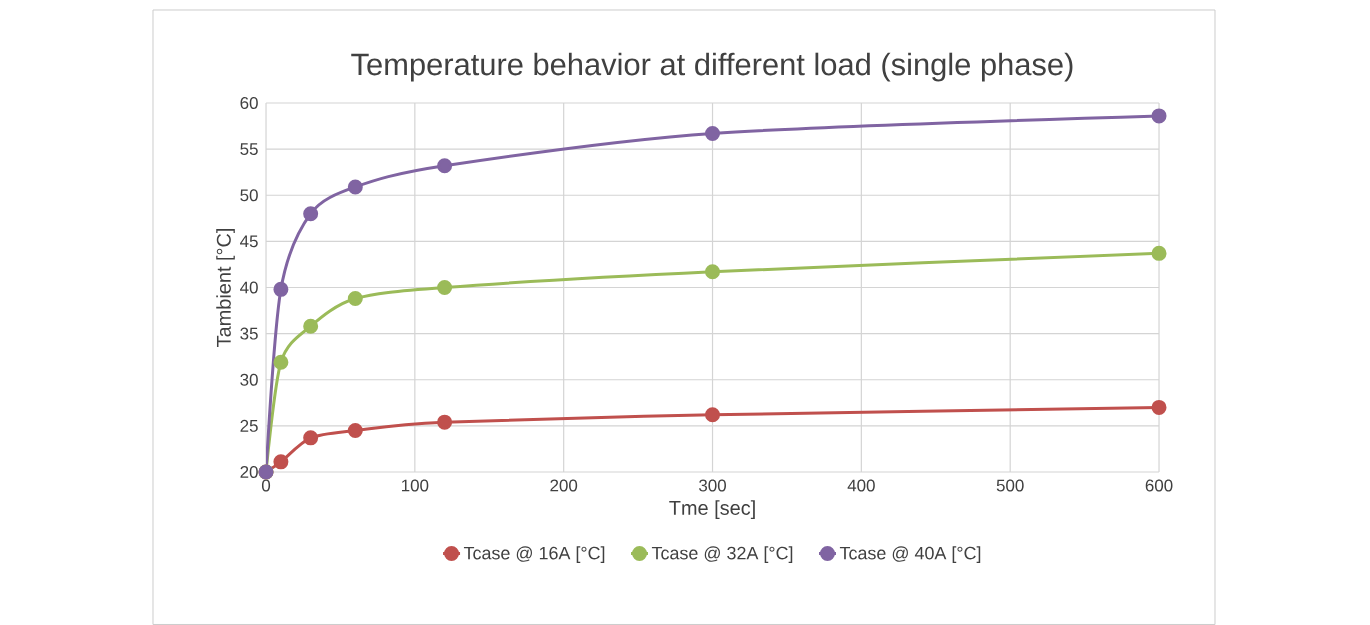 The width and height of the screenshot is (1370, 625). Describe the element at coordinates (249, 149) in the screenshot. I see `y-tick-label: 55` at that location.